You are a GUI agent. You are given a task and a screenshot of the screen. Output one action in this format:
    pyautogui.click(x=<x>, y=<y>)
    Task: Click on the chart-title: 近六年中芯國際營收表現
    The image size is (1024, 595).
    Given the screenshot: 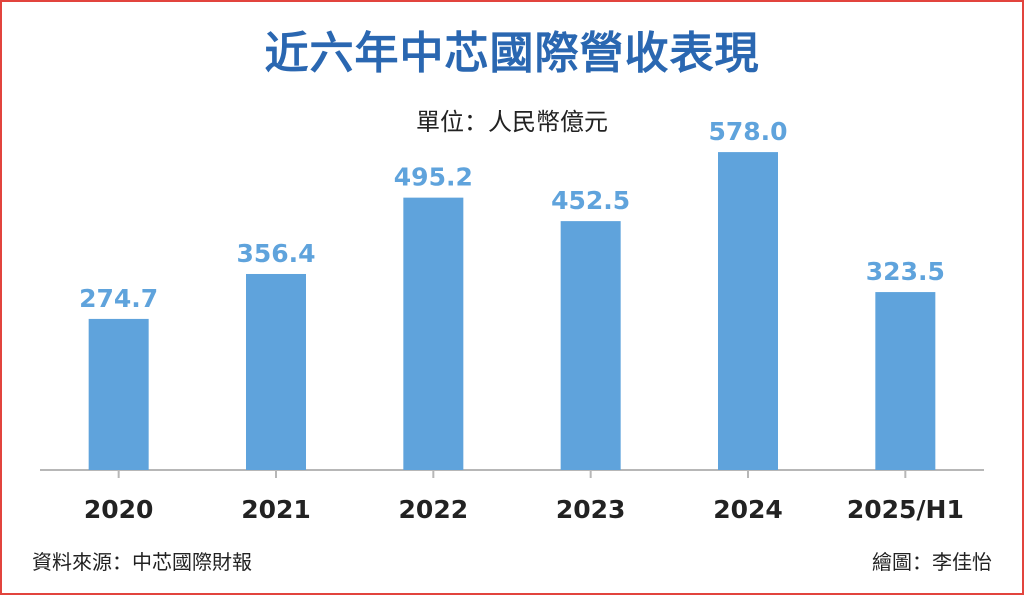 What is the action you would take?
    pyautogui.click(x=512, y=53)
    